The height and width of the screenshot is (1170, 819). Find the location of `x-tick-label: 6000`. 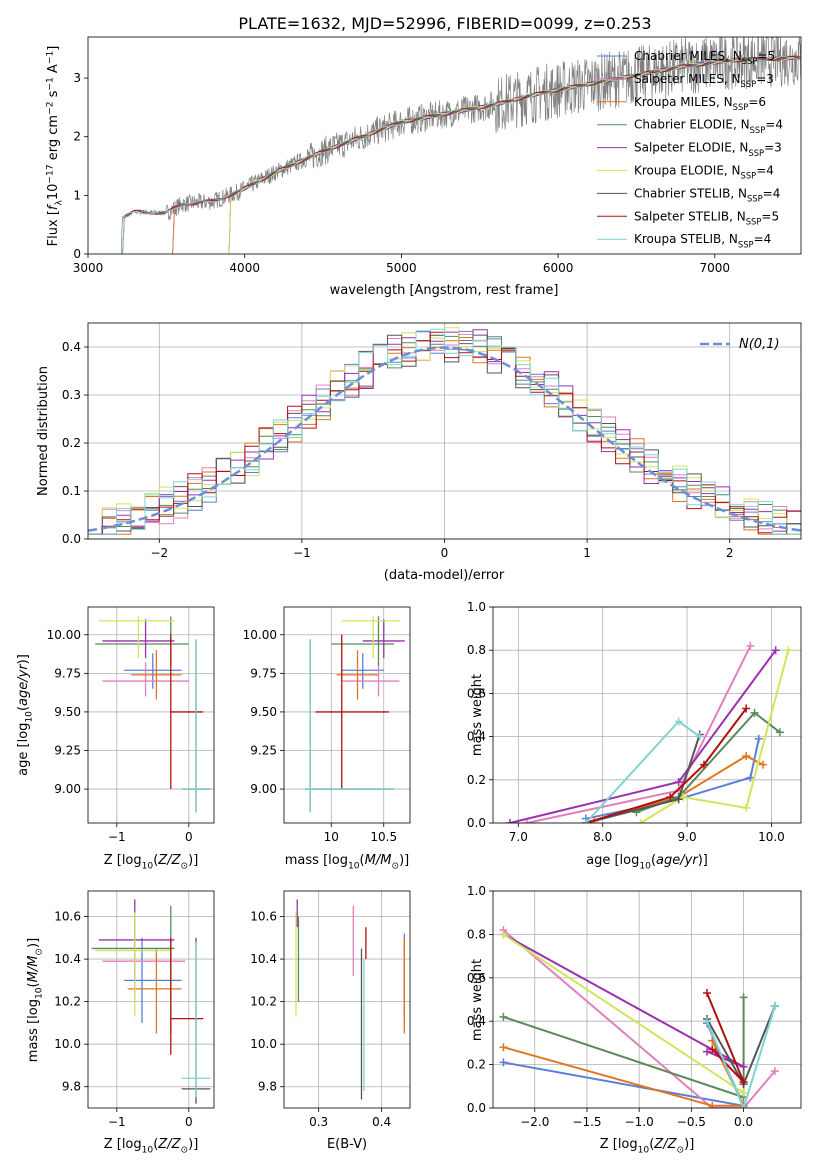

x-tick-label: 6000 is located at coordinates (558, 268).